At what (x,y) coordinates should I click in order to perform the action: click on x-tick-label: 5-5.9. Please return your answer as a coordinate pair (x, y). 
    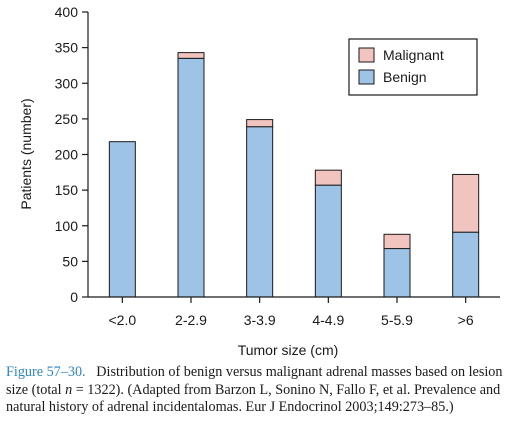
    Looking at the image, I should click on (397, 320).